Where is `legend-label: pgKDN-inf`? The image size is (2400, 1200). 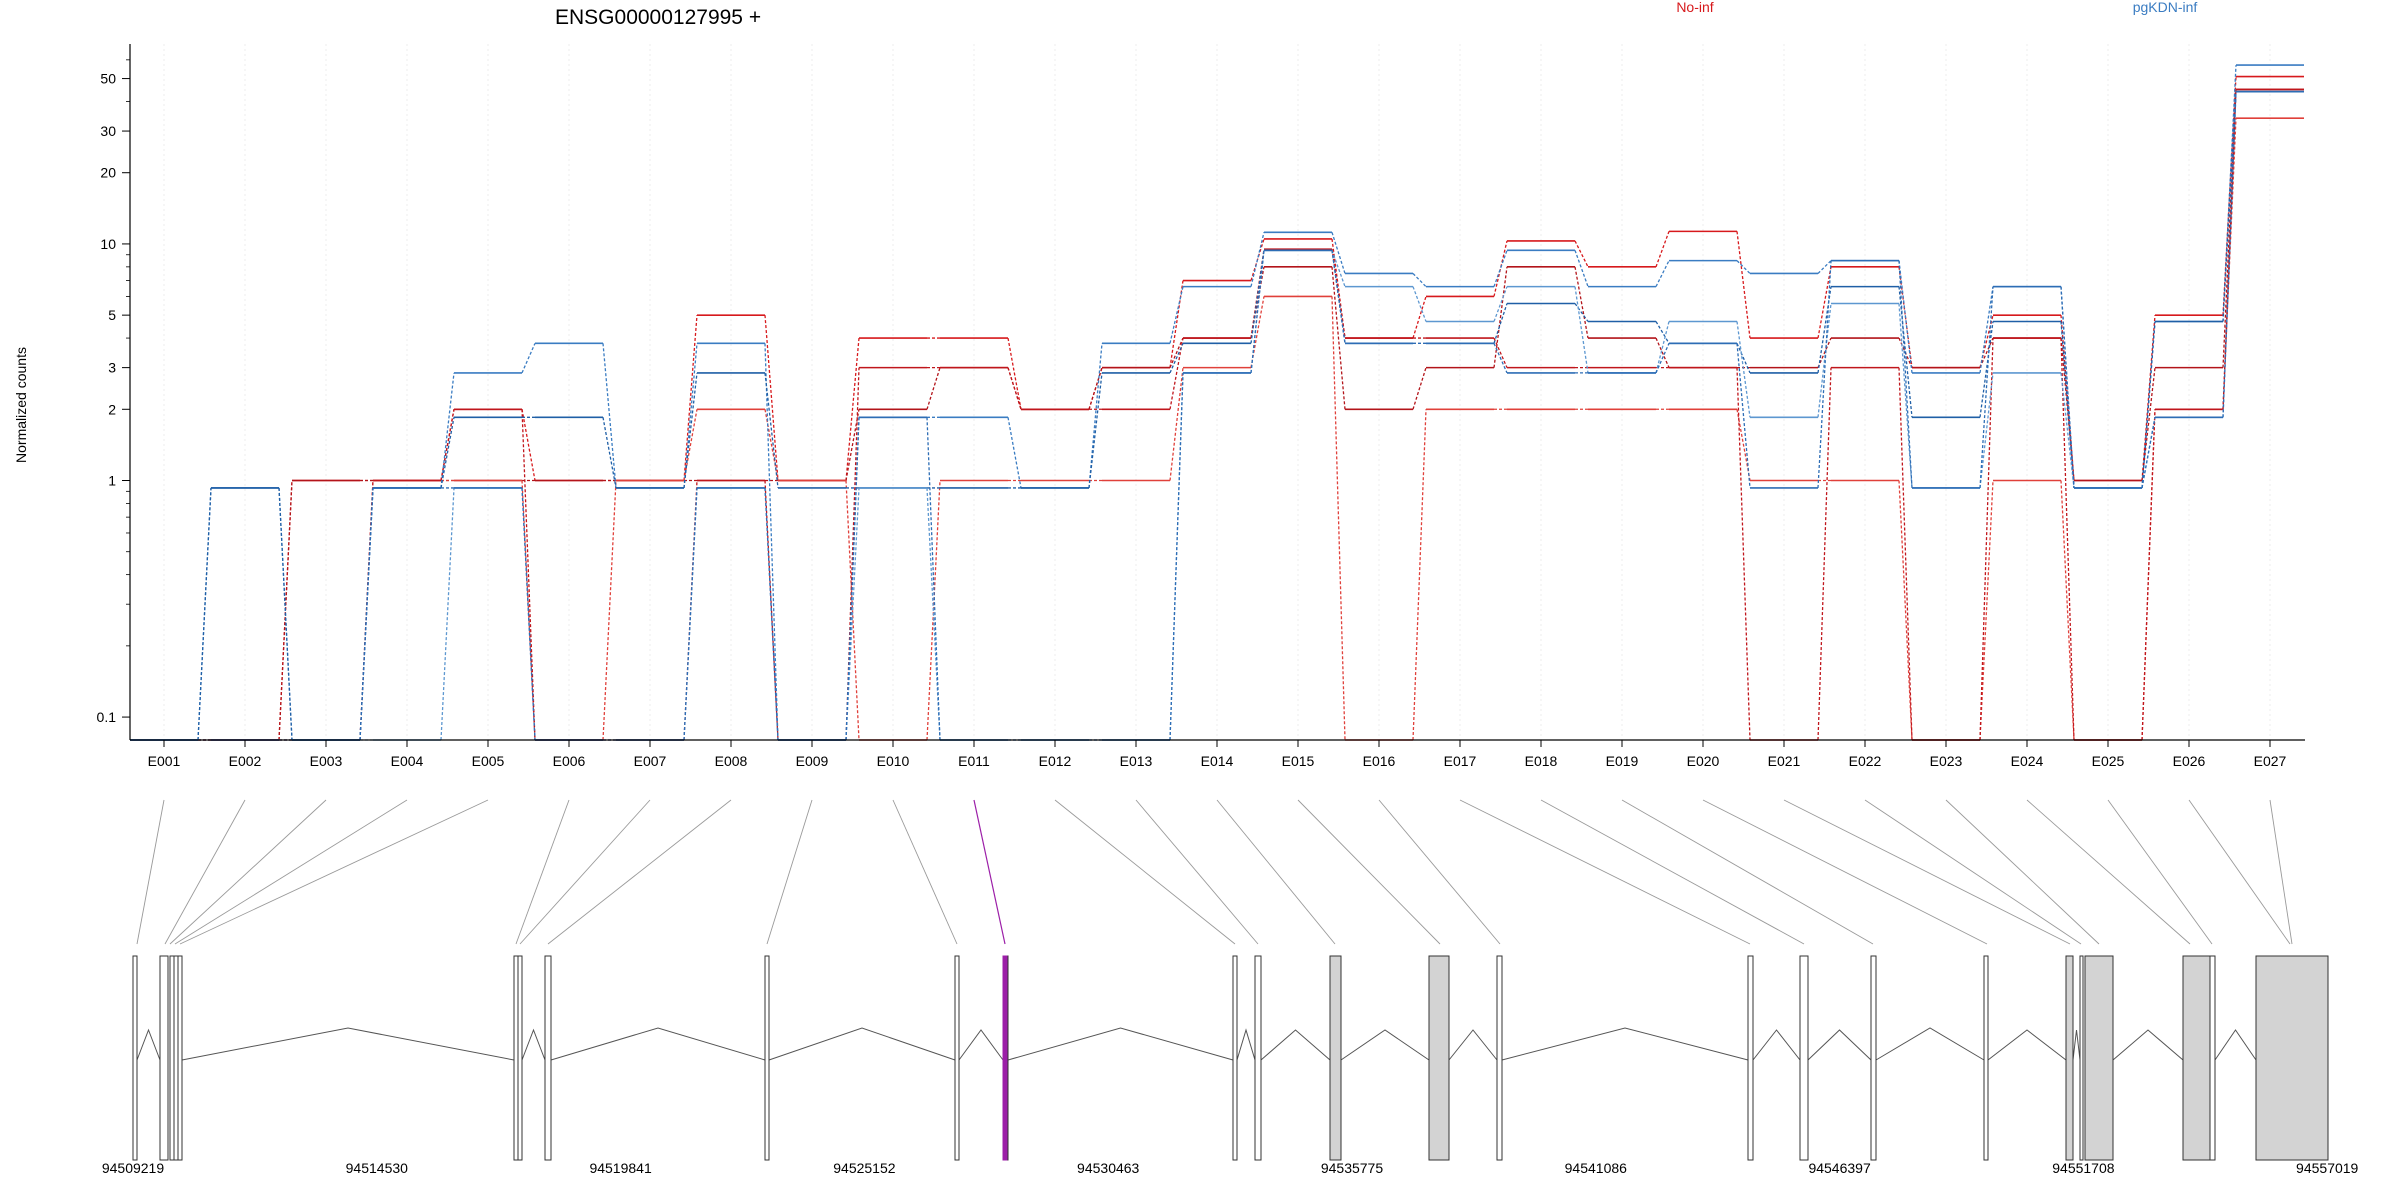
legend-label: pgKDN-inf is located at coordinates (2165, 7).